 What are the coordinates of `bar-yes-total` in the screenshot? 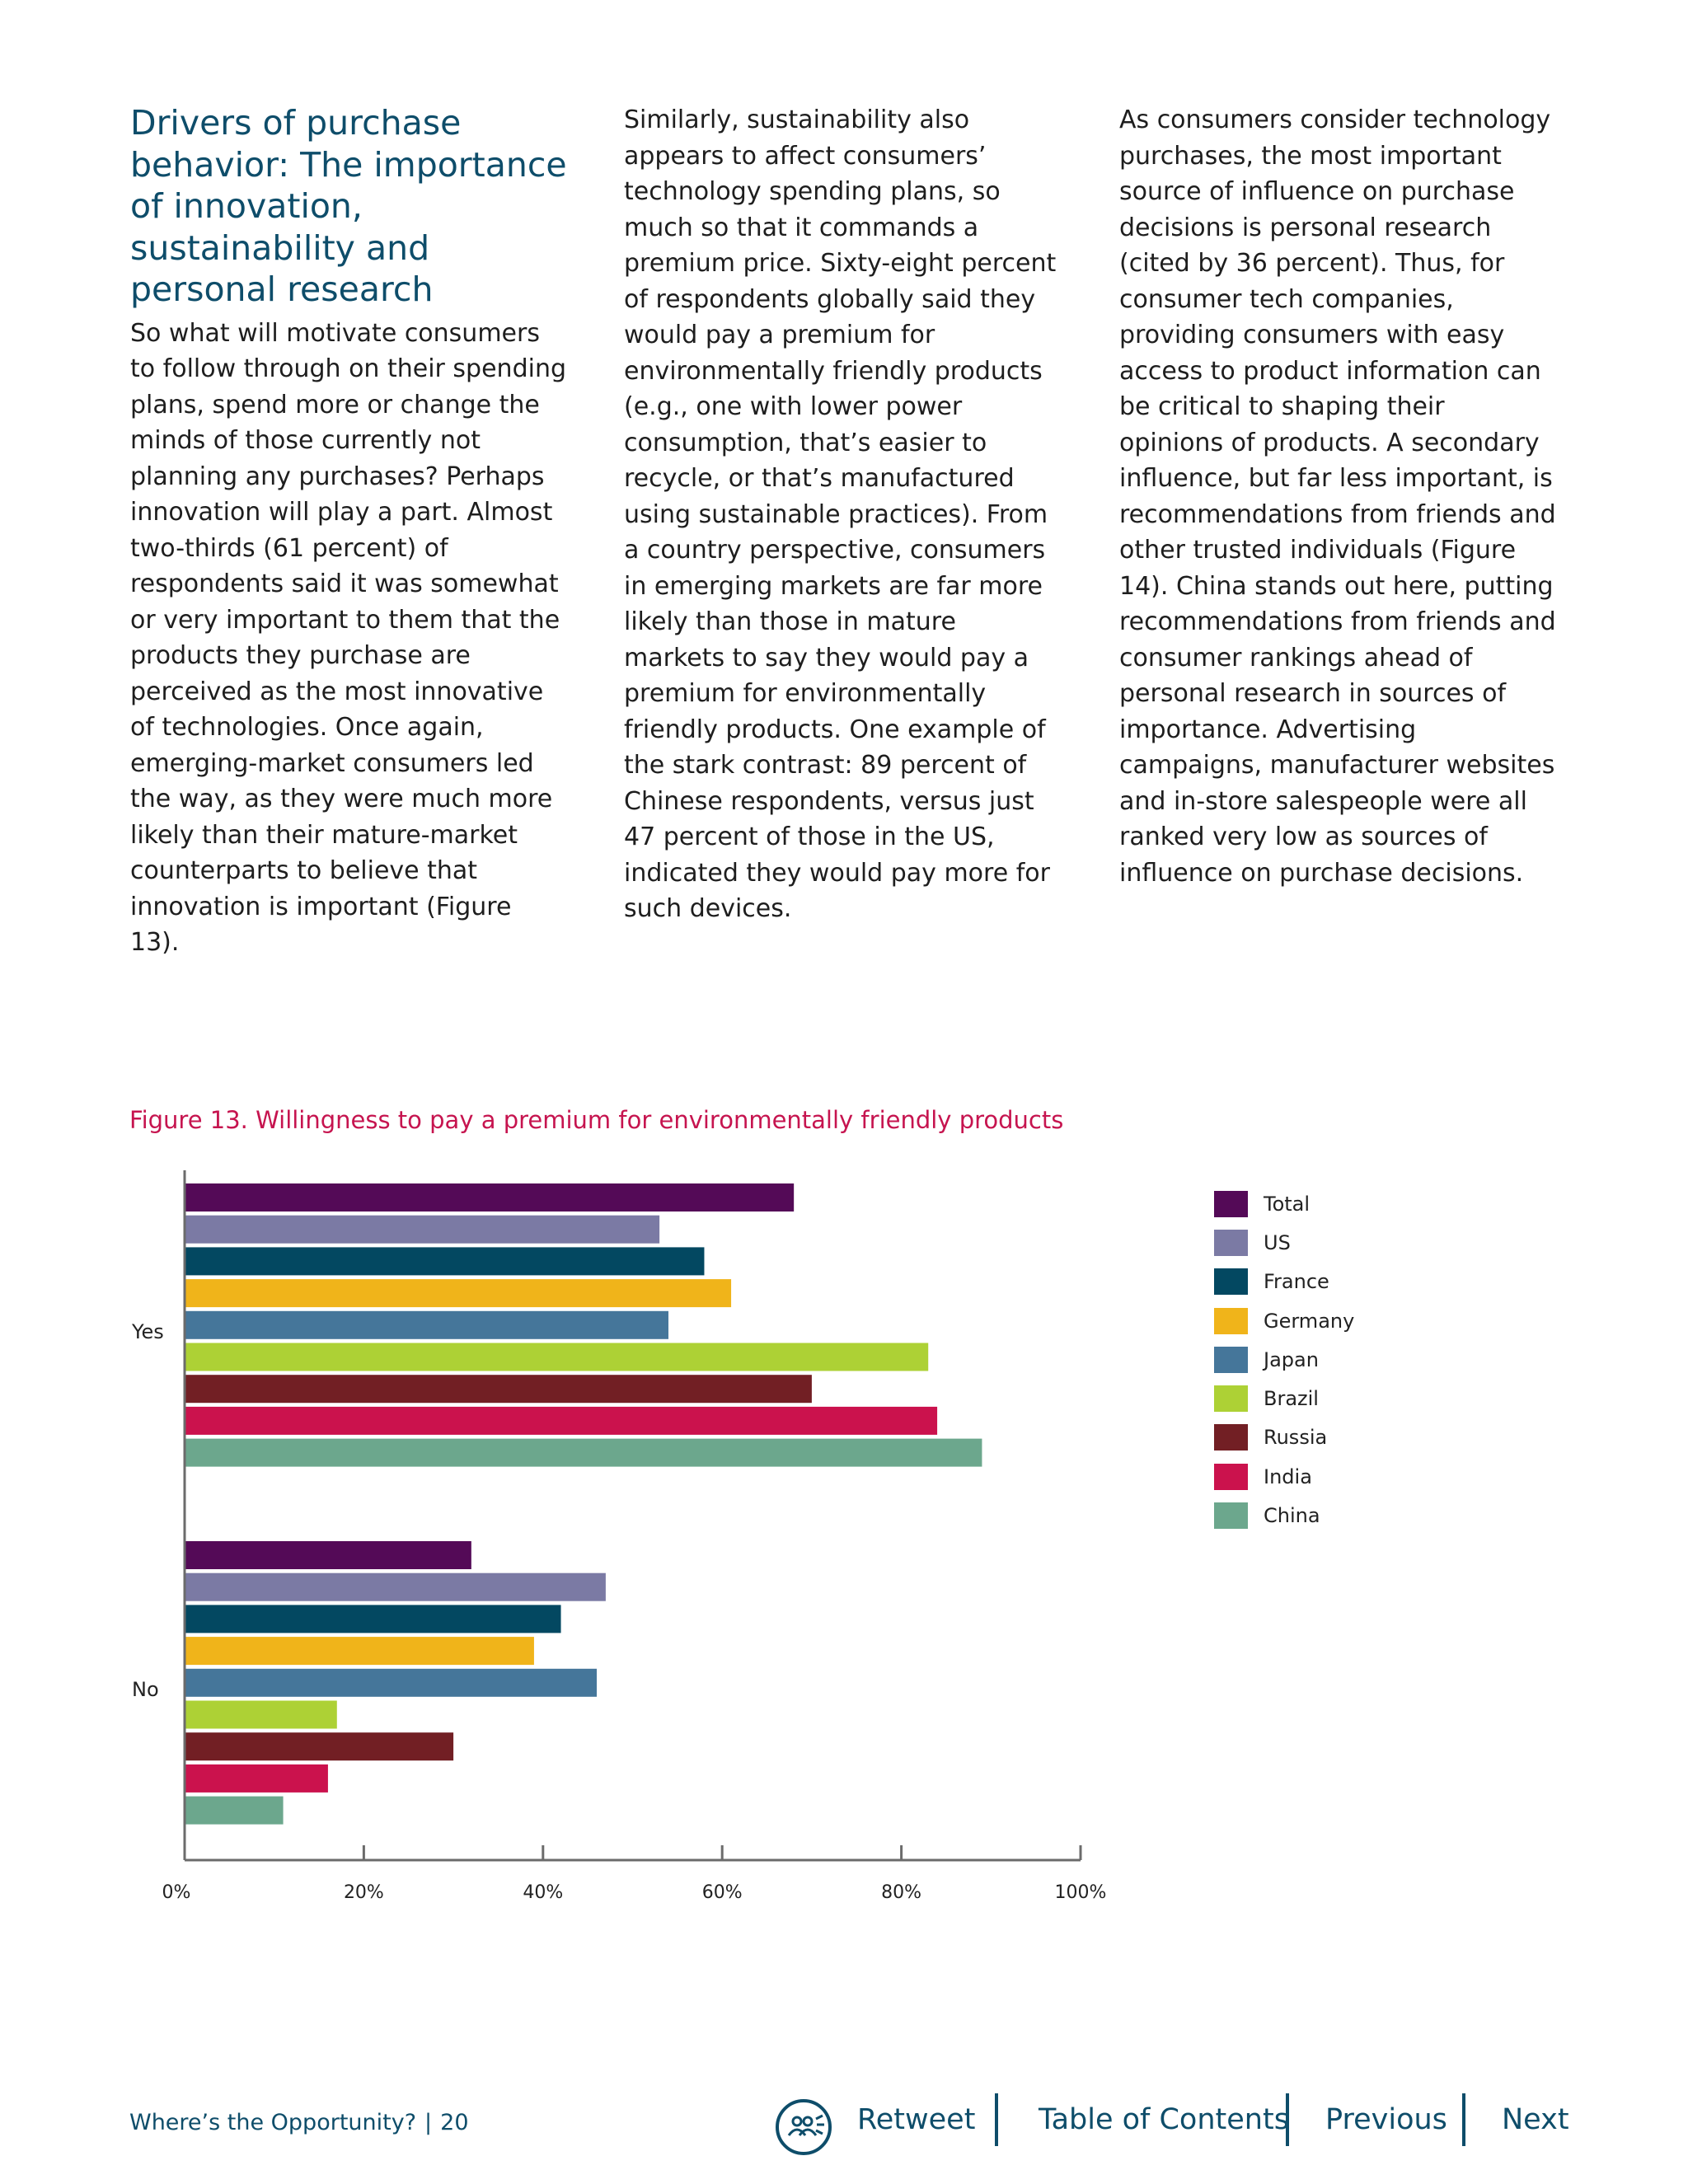 It's located at (490, 1197).